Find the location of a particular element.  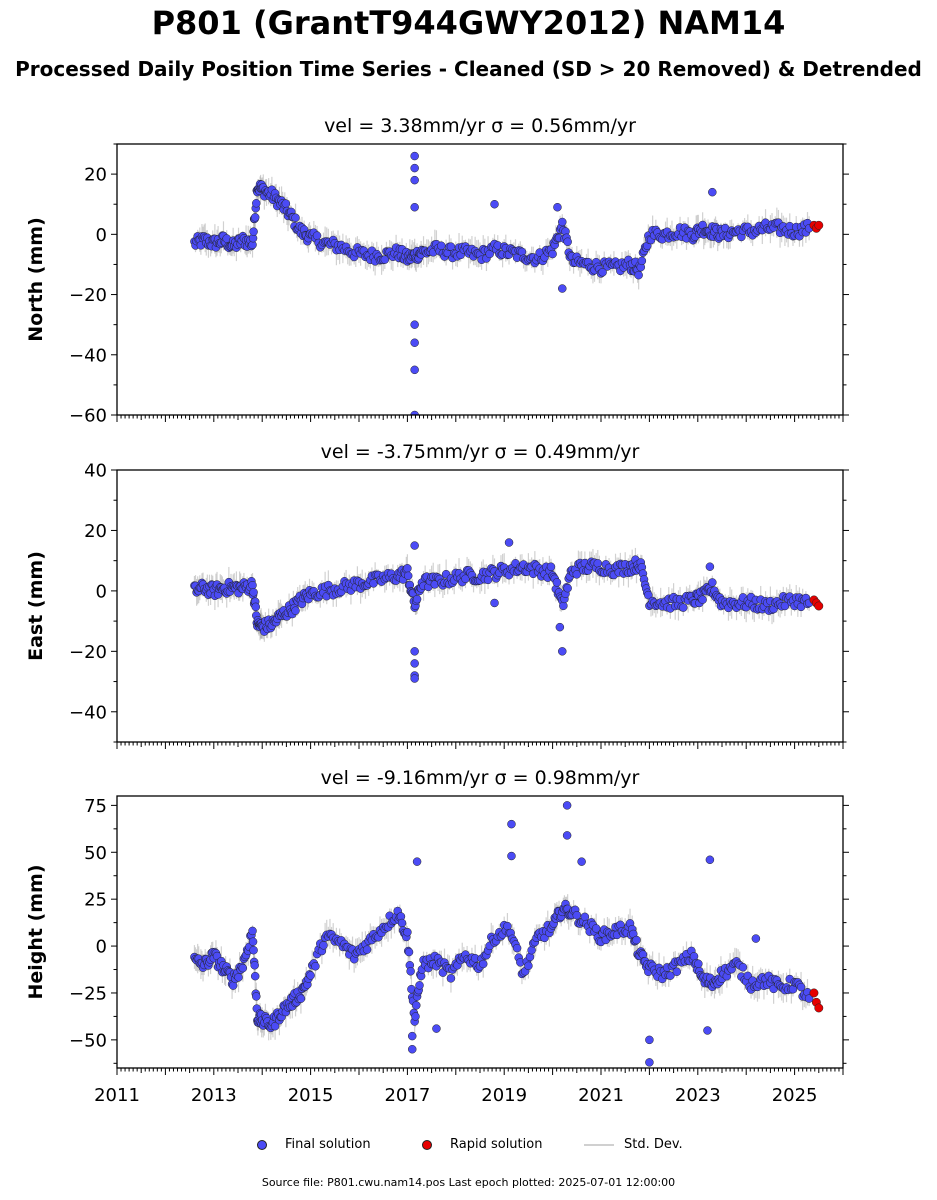

y-tick-label: 25 is located at coordinates (95, 900).